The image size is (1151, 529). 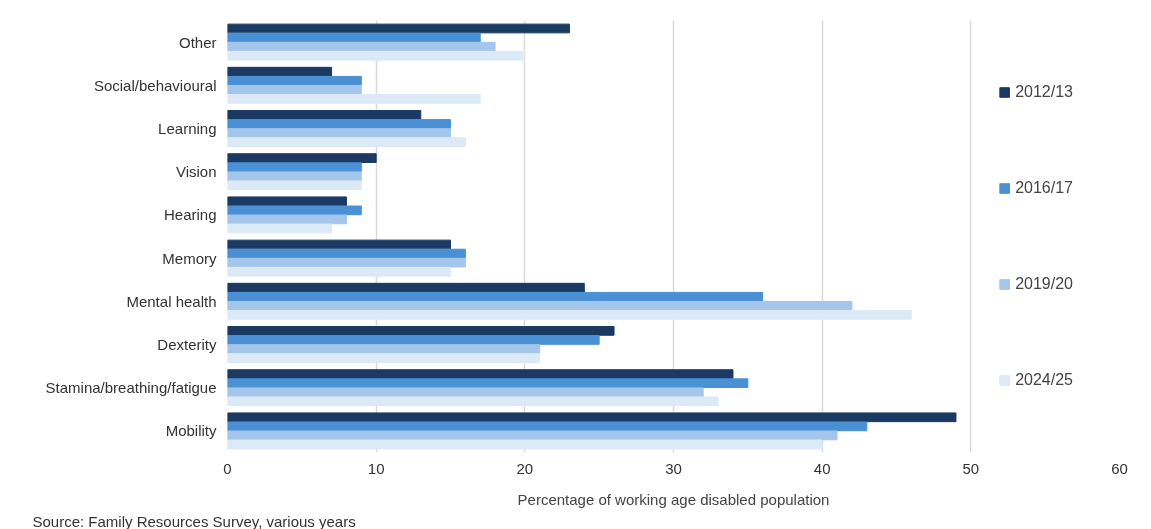 What do you see at coordinates (187, 344) in the screenshot?
I see `y-tick-label: Dexterity` at bounding box center [187, 344].